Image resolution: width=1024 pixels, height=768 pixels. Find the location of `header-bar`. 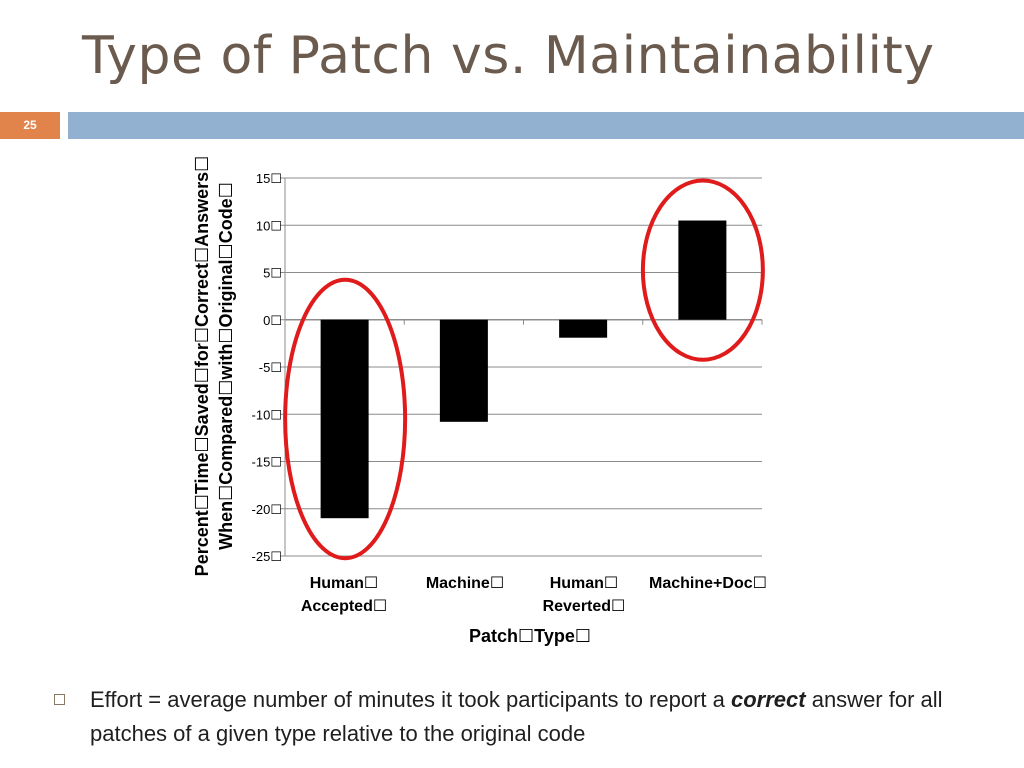

header-bar is located at coordinates (546, 125).